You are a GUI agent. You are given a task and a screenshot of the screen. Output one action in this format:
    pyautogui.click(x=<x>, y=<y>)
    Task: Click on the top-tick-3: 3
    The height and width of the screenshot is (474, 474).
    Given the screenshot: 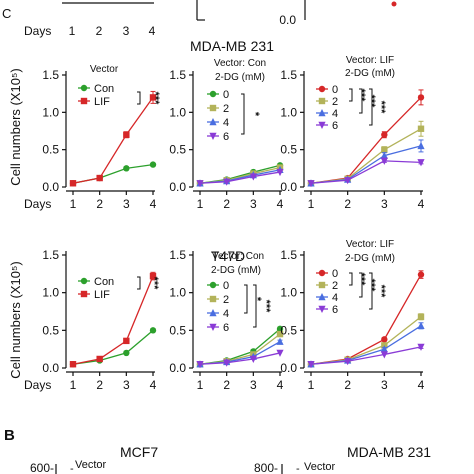 What is the action you would take?
    pyautogui.click(x=126, y=31)
    